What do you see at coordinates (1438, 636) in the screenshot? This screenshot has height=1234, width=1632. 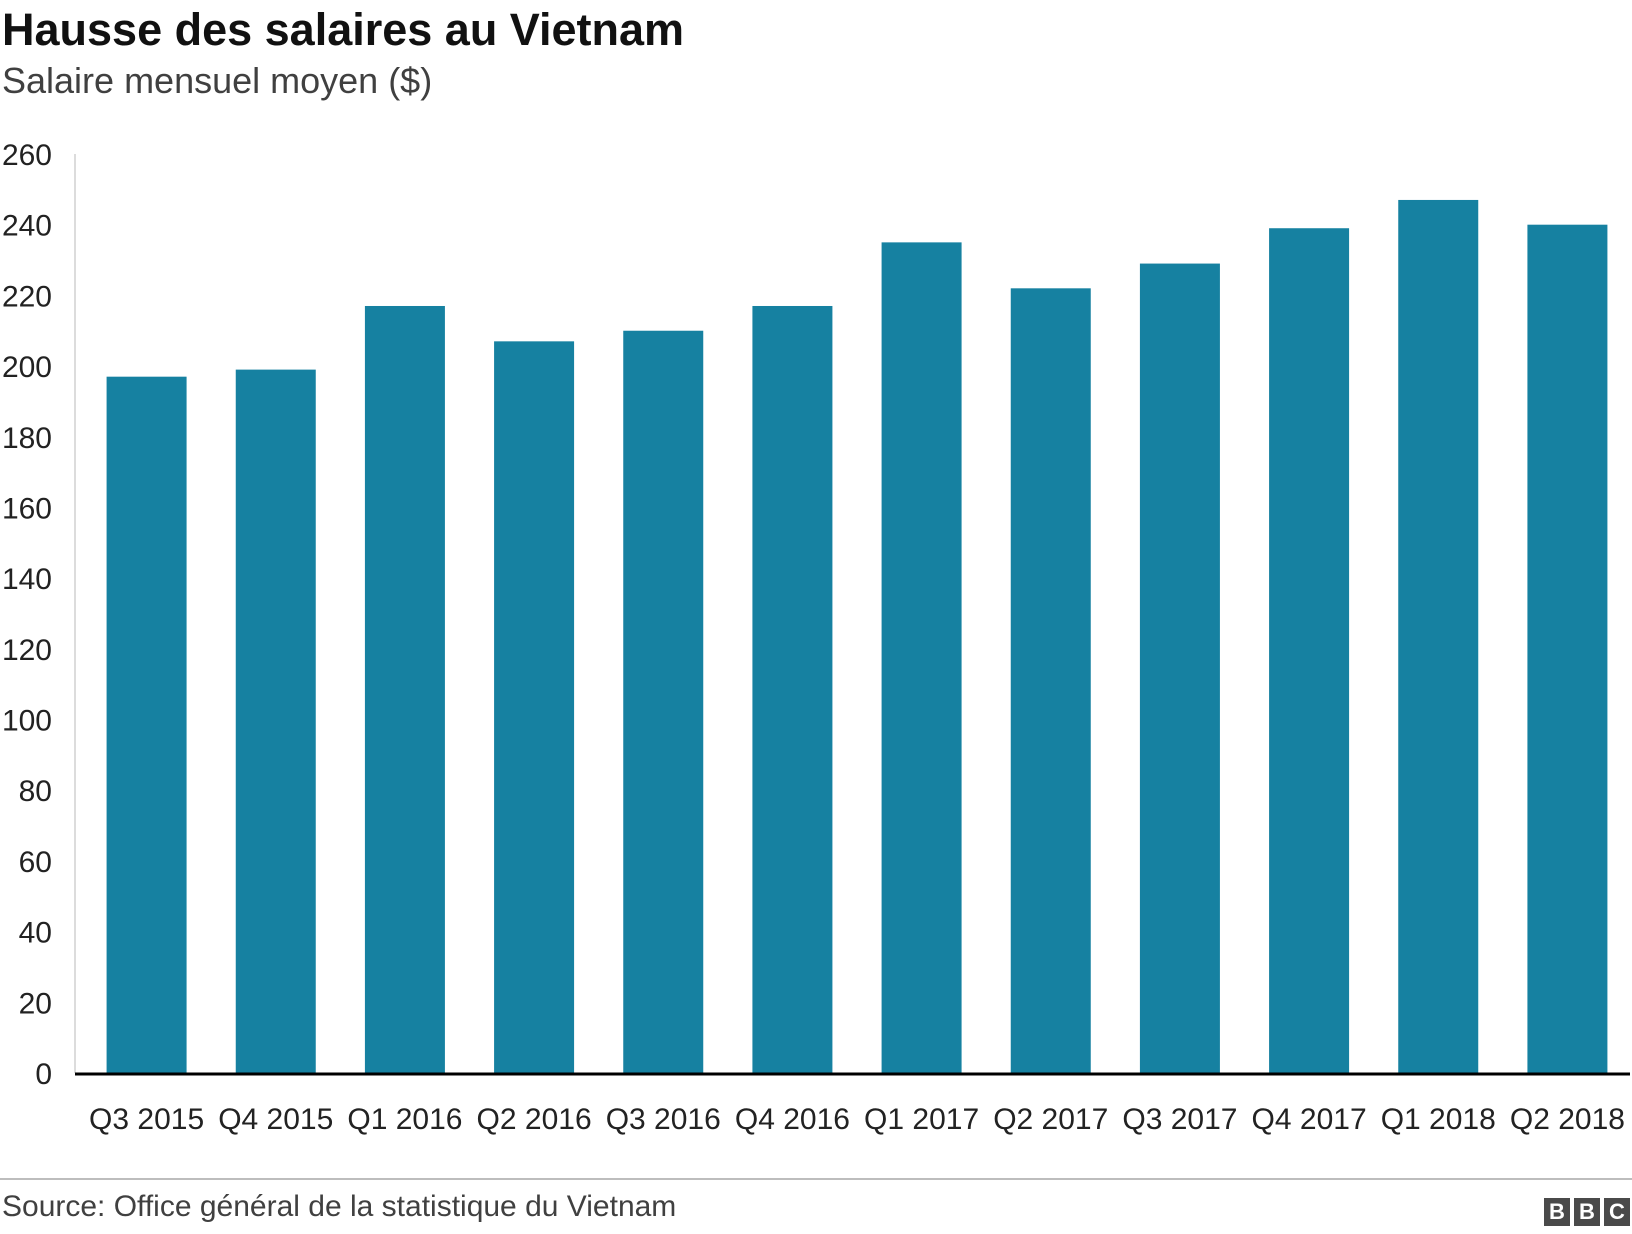 I see `bar-q1-2018` at bounding box center [1438, 636].